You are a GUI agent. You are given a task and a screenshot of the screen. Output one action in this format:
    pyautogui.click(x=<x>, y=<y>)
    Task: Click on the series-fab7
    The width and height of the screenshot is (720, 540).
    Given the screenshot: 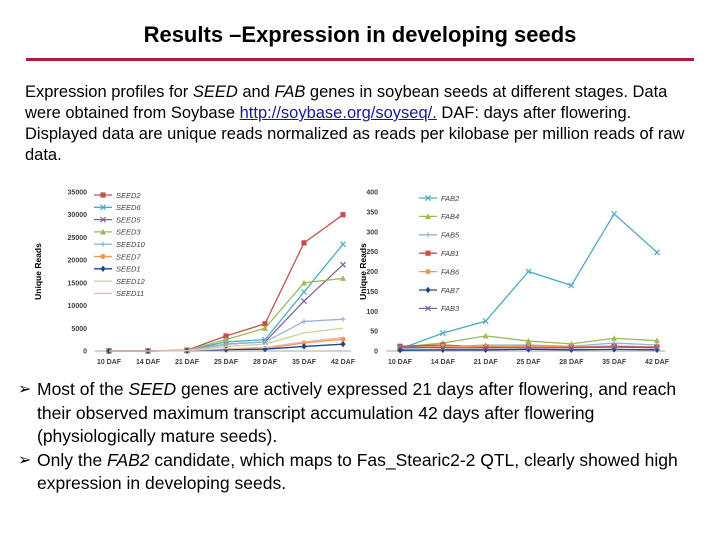 What is the action you would take?
    pyautogui.click(x=528, y=350)
    